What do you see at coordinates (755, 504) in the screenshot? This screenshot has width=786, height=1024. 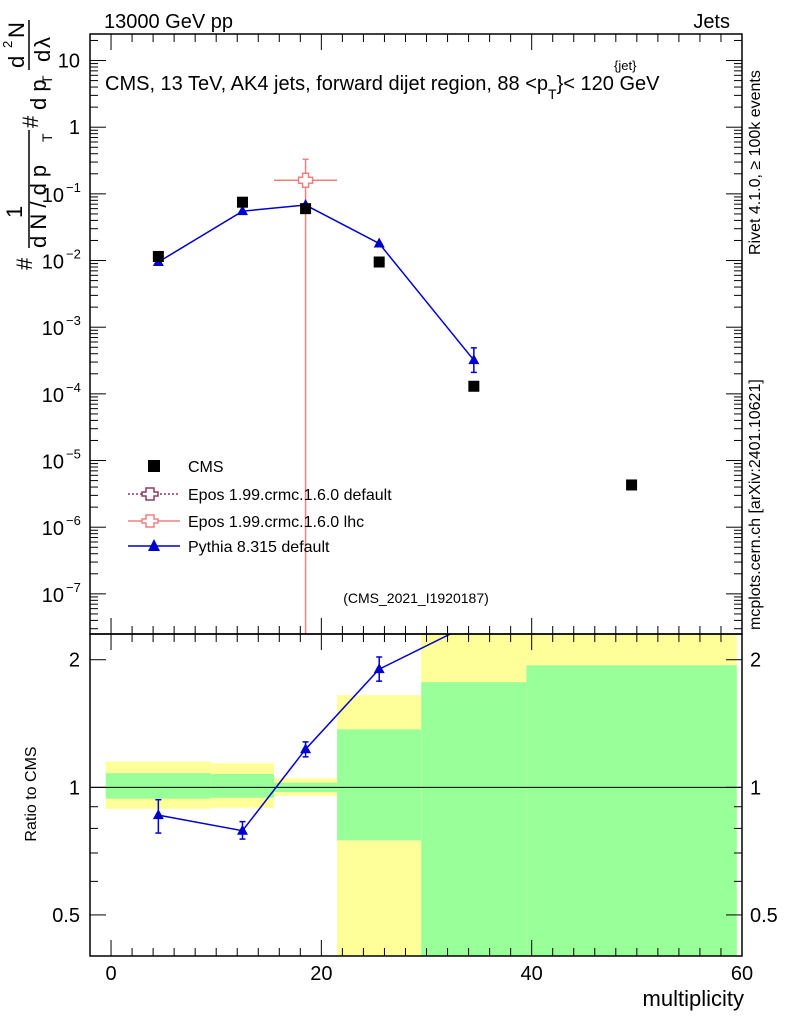 I see `side-text-bottom: mcplots.cern.ch [arXiv:2401.10621]` at bounding box center [755, 504].